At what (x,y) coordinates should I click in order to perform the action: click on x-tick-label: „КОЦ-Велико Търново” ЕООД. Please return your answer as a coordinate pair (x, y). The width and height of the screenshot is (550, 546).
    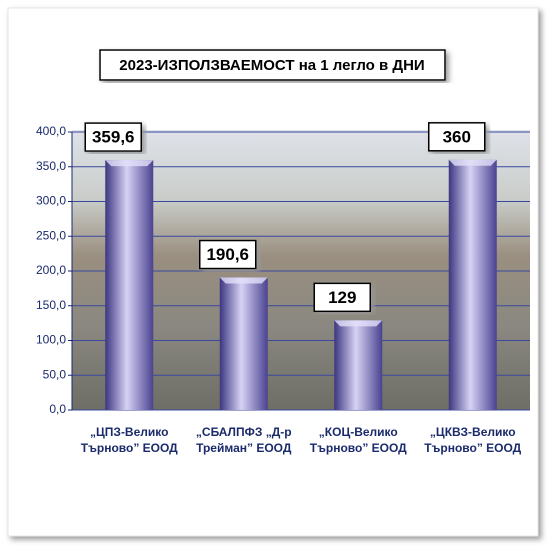
    Looking at the image, I should click on (358, 440).